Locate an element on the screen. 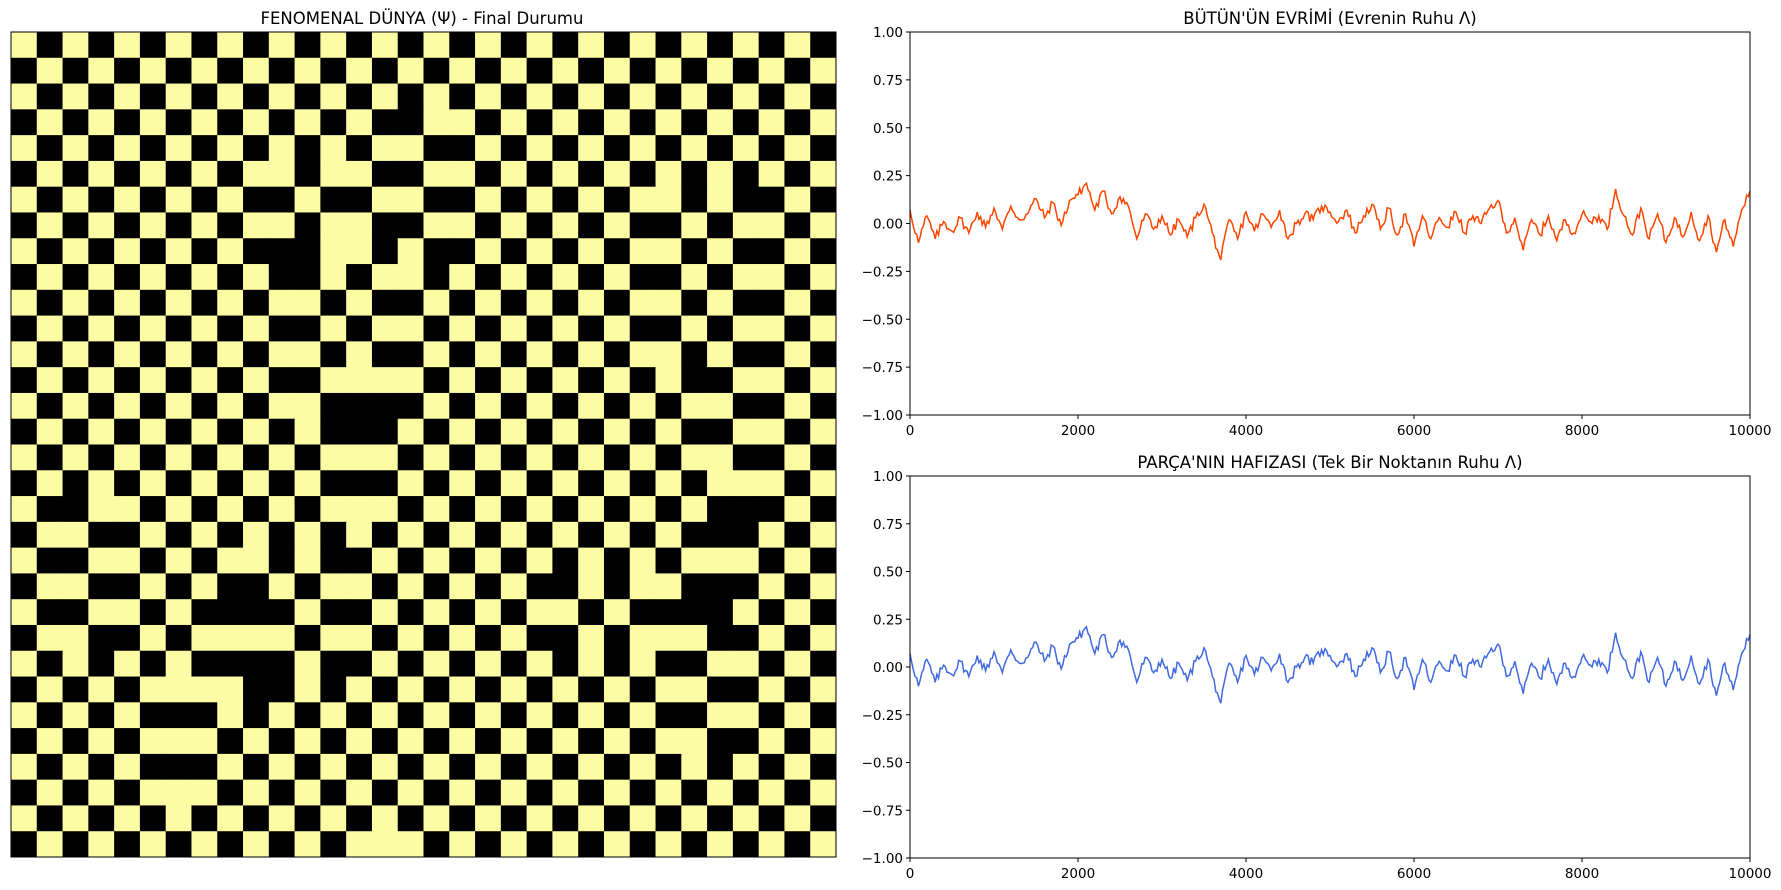  whole-ytick-label: −1.00 is located at coordinates (882, 416).